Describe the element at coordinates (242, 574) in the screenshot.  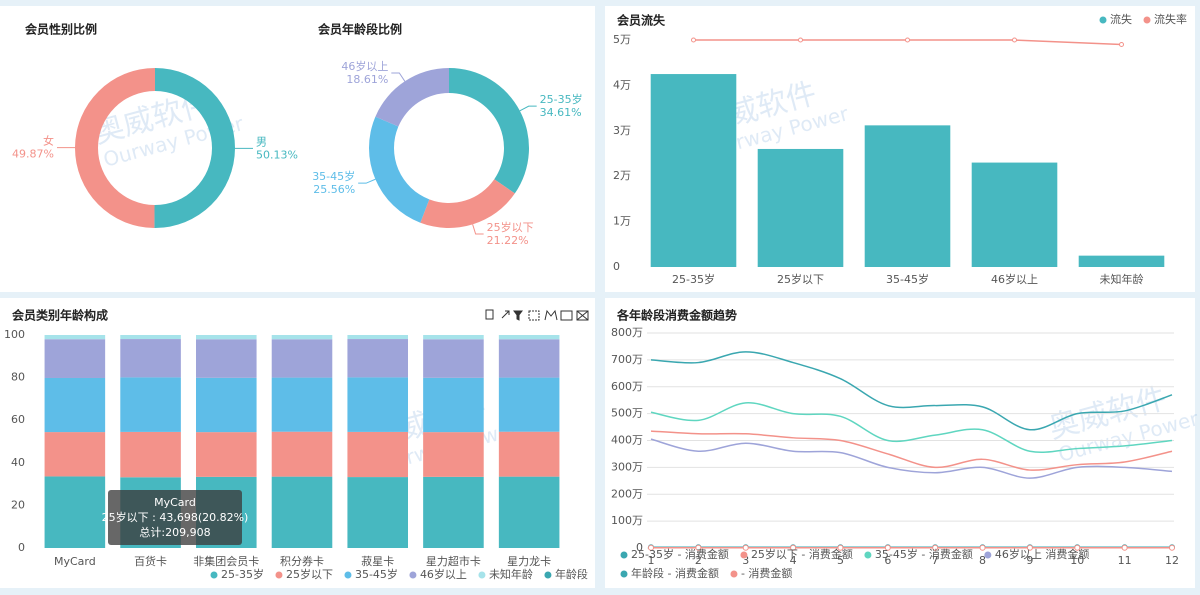
I see `legend-label: 25-35岁` at that location.